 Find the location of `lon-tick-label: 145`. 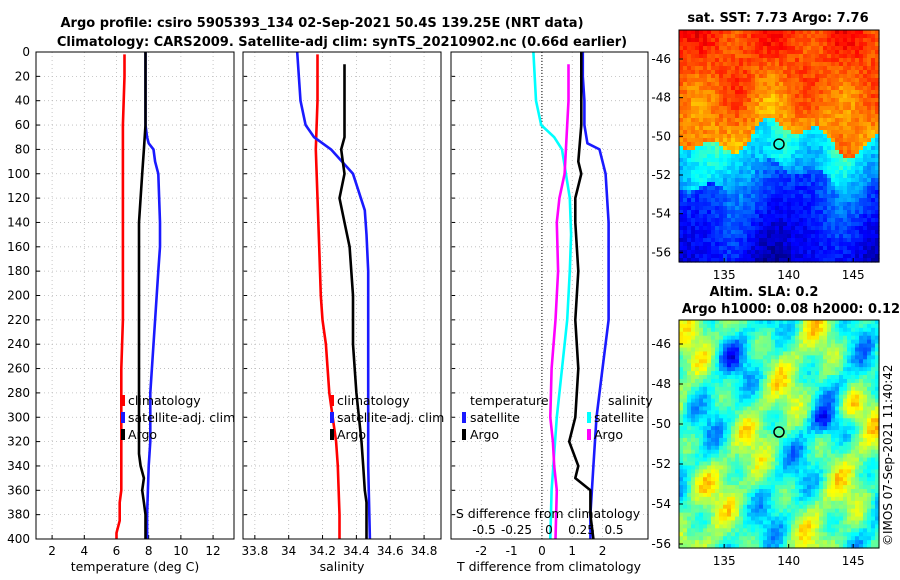

lon-tick-label: 145 is located at coordinates (853, 275).